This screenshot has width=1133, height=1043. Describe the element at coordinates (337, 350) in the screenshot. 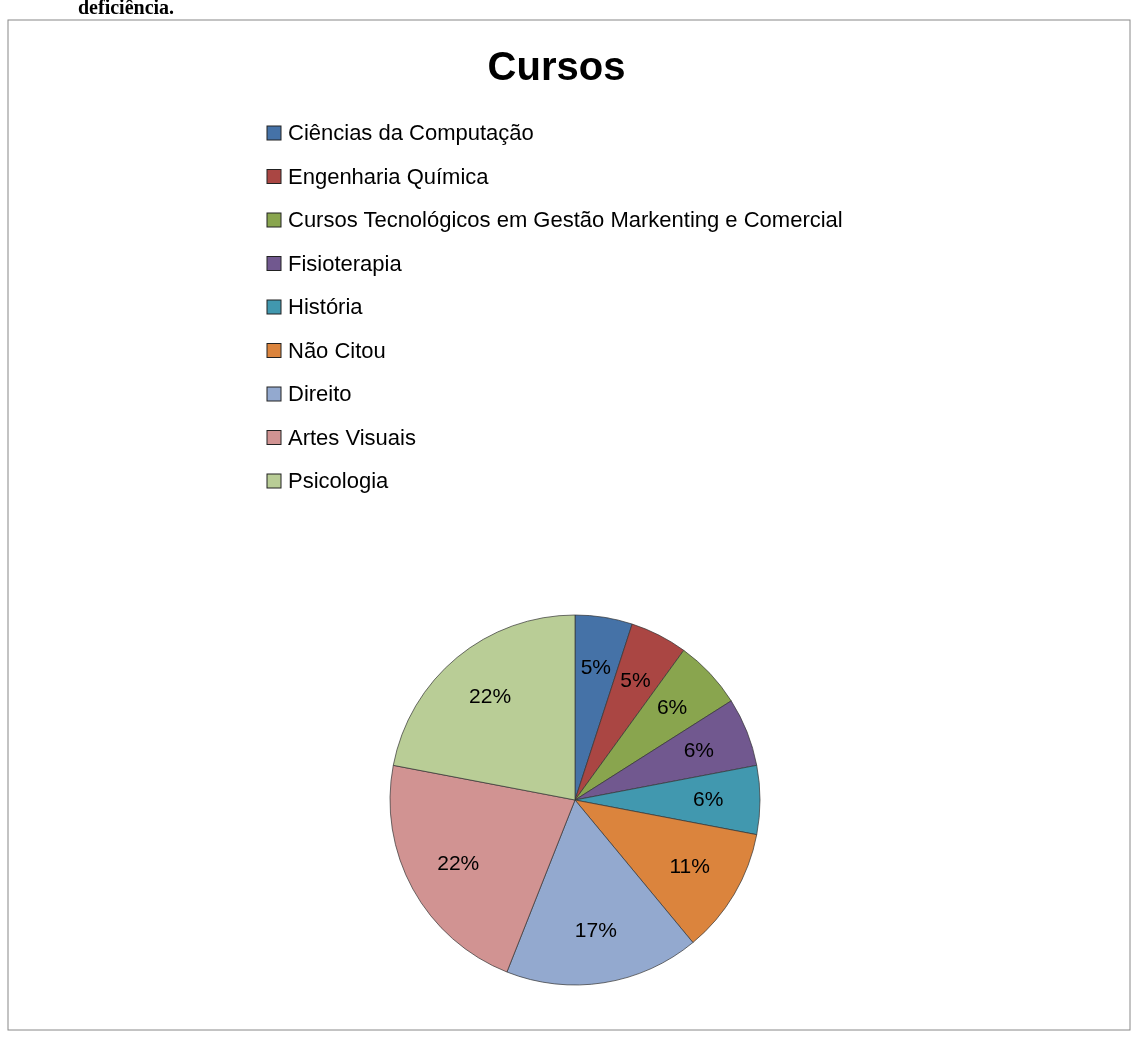

I see `legend-label: Não Citou` at that location.